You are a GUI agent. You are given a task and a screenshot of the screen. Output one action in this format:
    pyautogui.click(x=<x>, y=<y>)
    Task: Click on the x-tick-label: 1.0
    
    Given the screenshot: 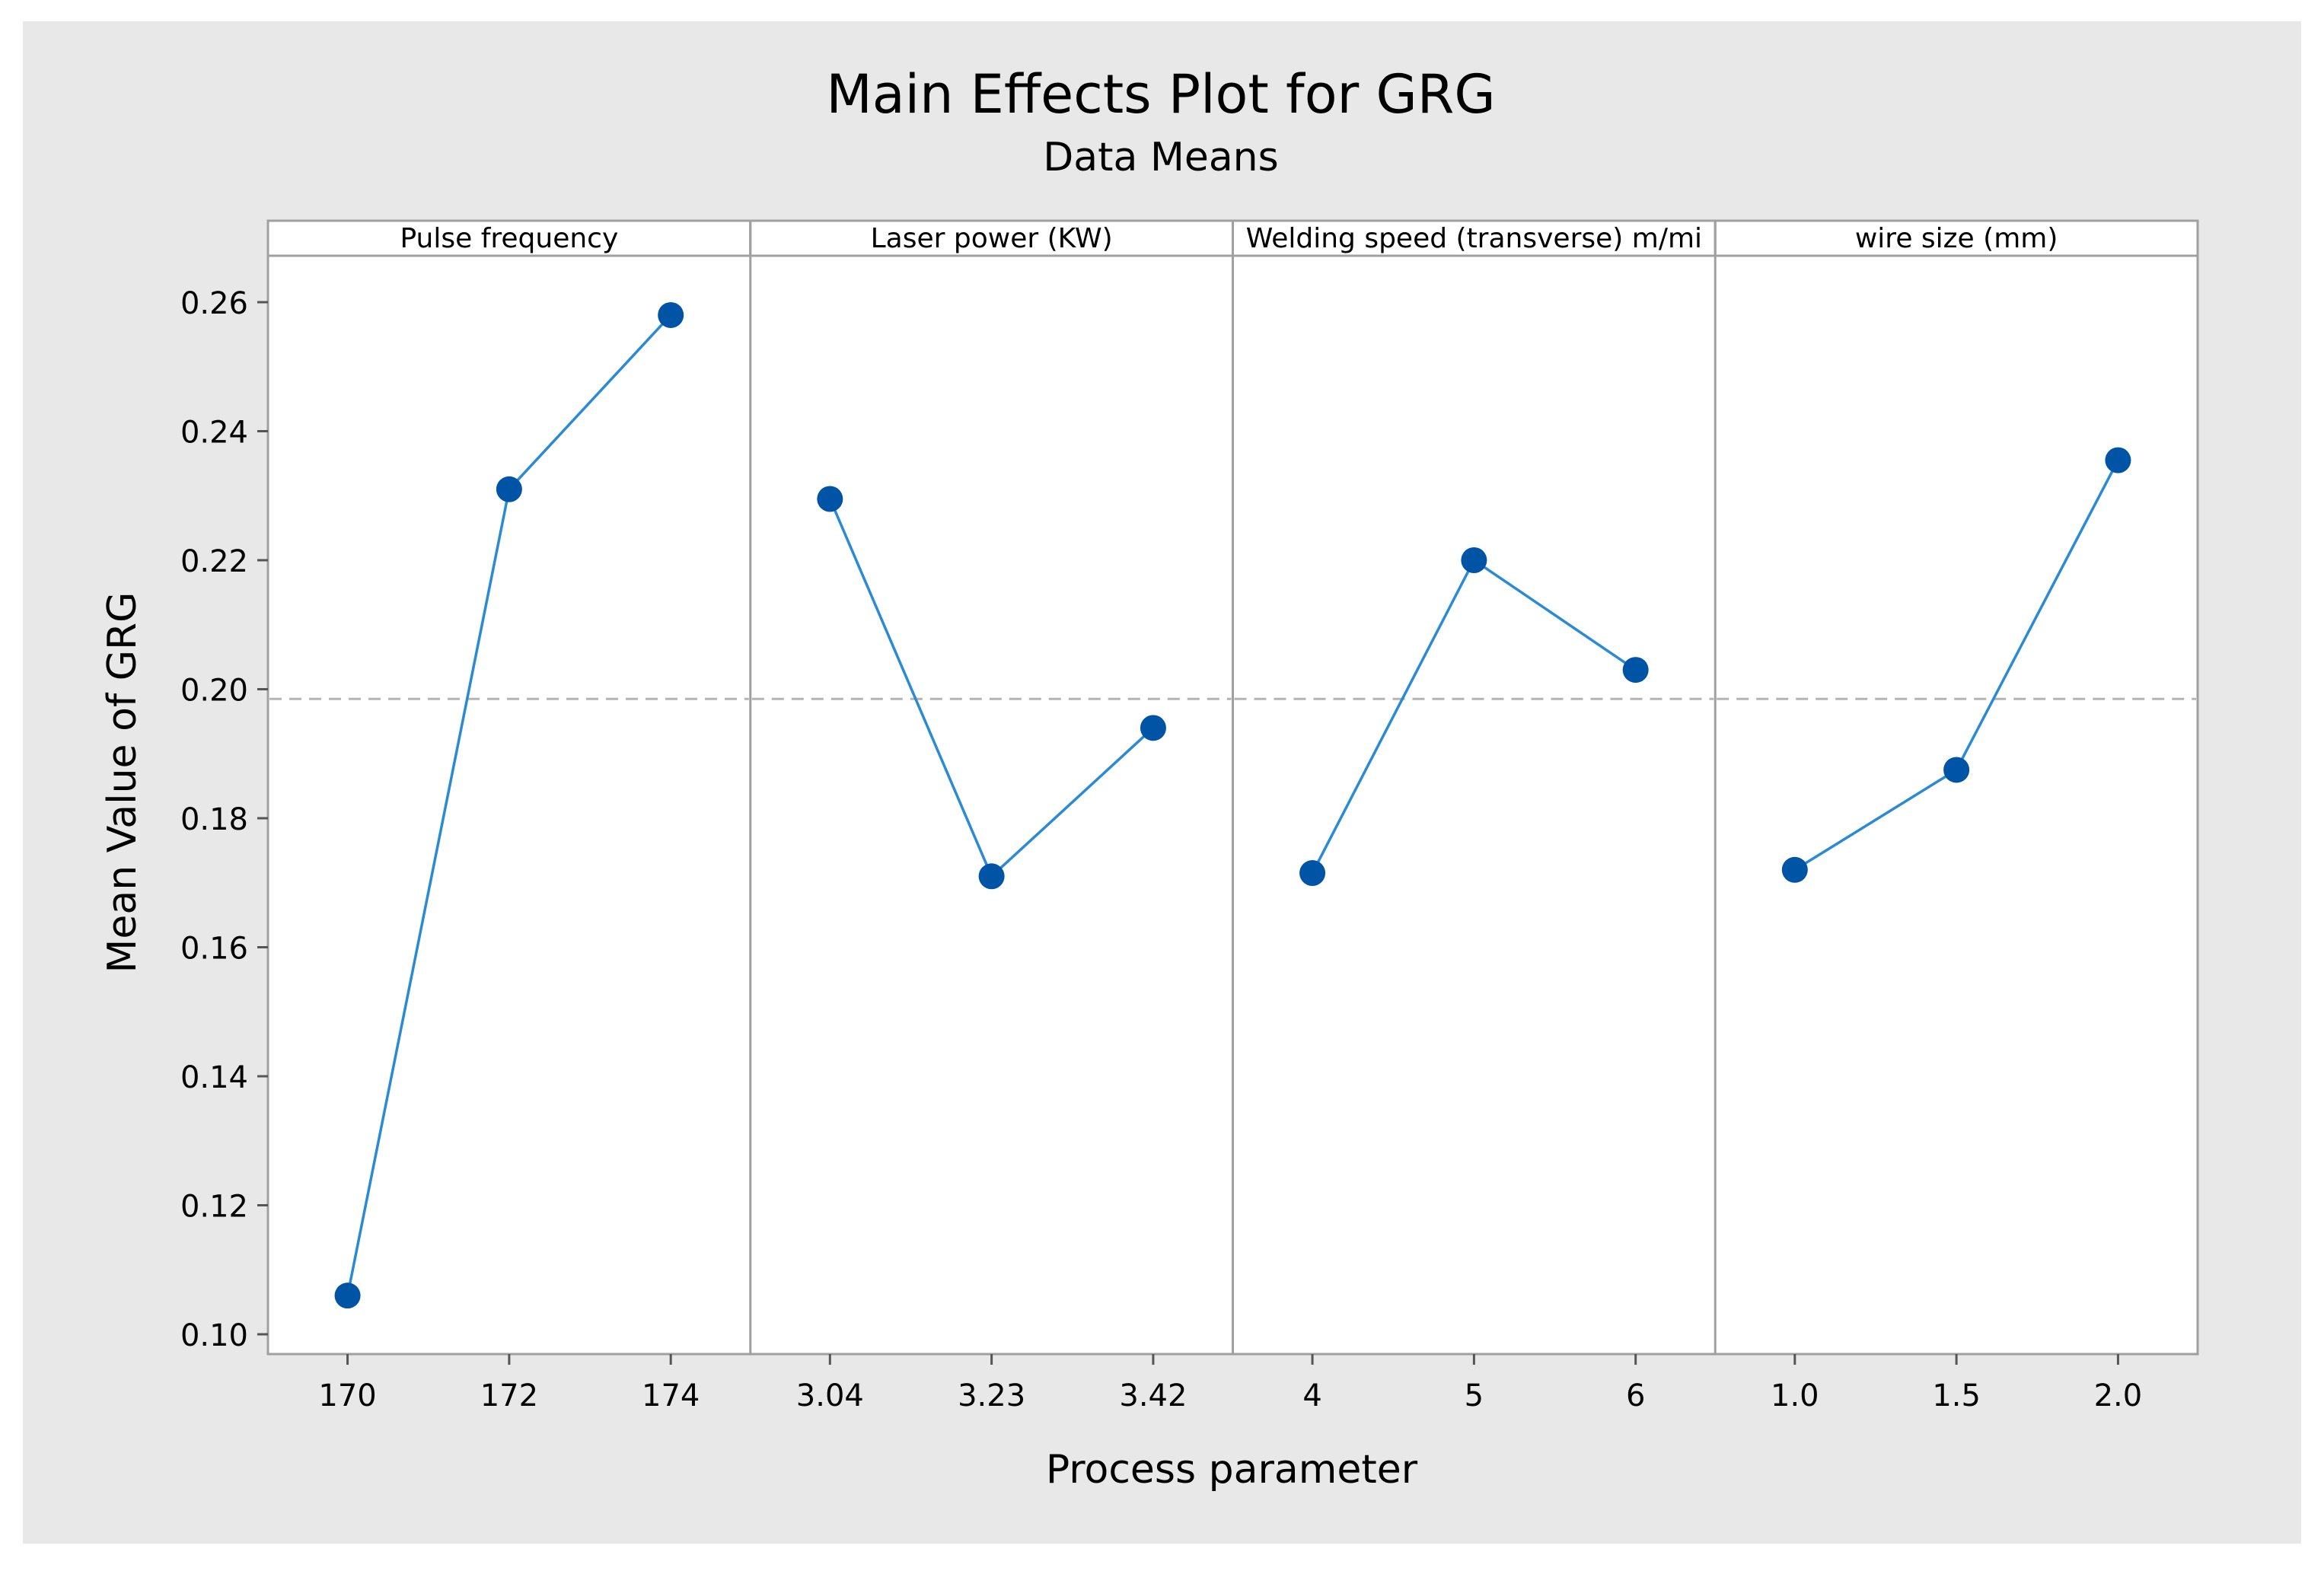 What is the action you would take?
    pyautogui.click(x=1795, y=1395)
    